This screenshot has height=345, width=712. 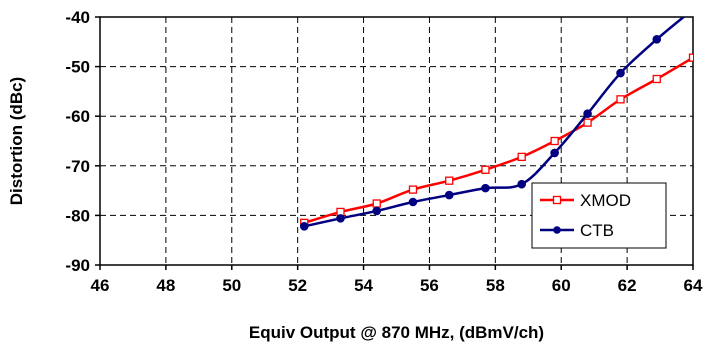 What do you see at coordinates (605, 200) in the screenshot?
I see `legend-xmod-label: XMOD` at bounding box center [605, 200].